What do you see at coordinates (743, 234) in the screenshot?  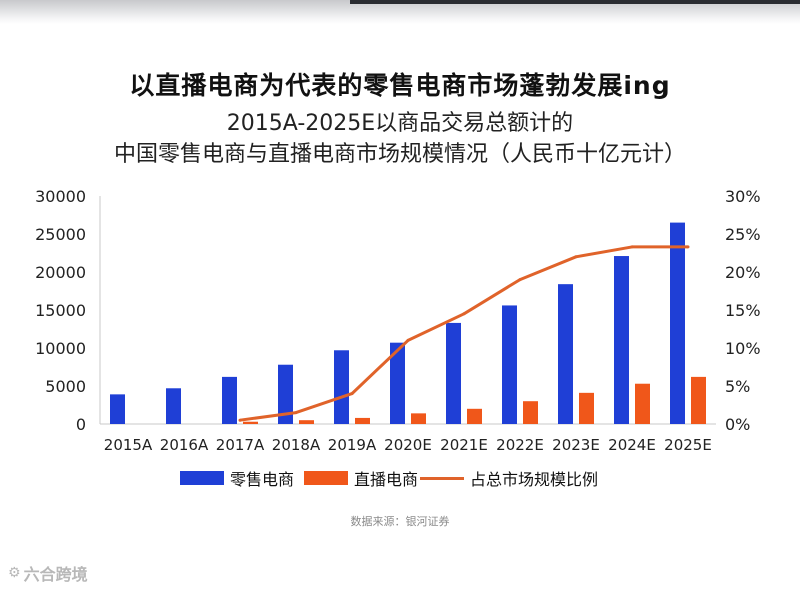 I see `y-right-tick-label: 25%` at bounding box center [743, 234].